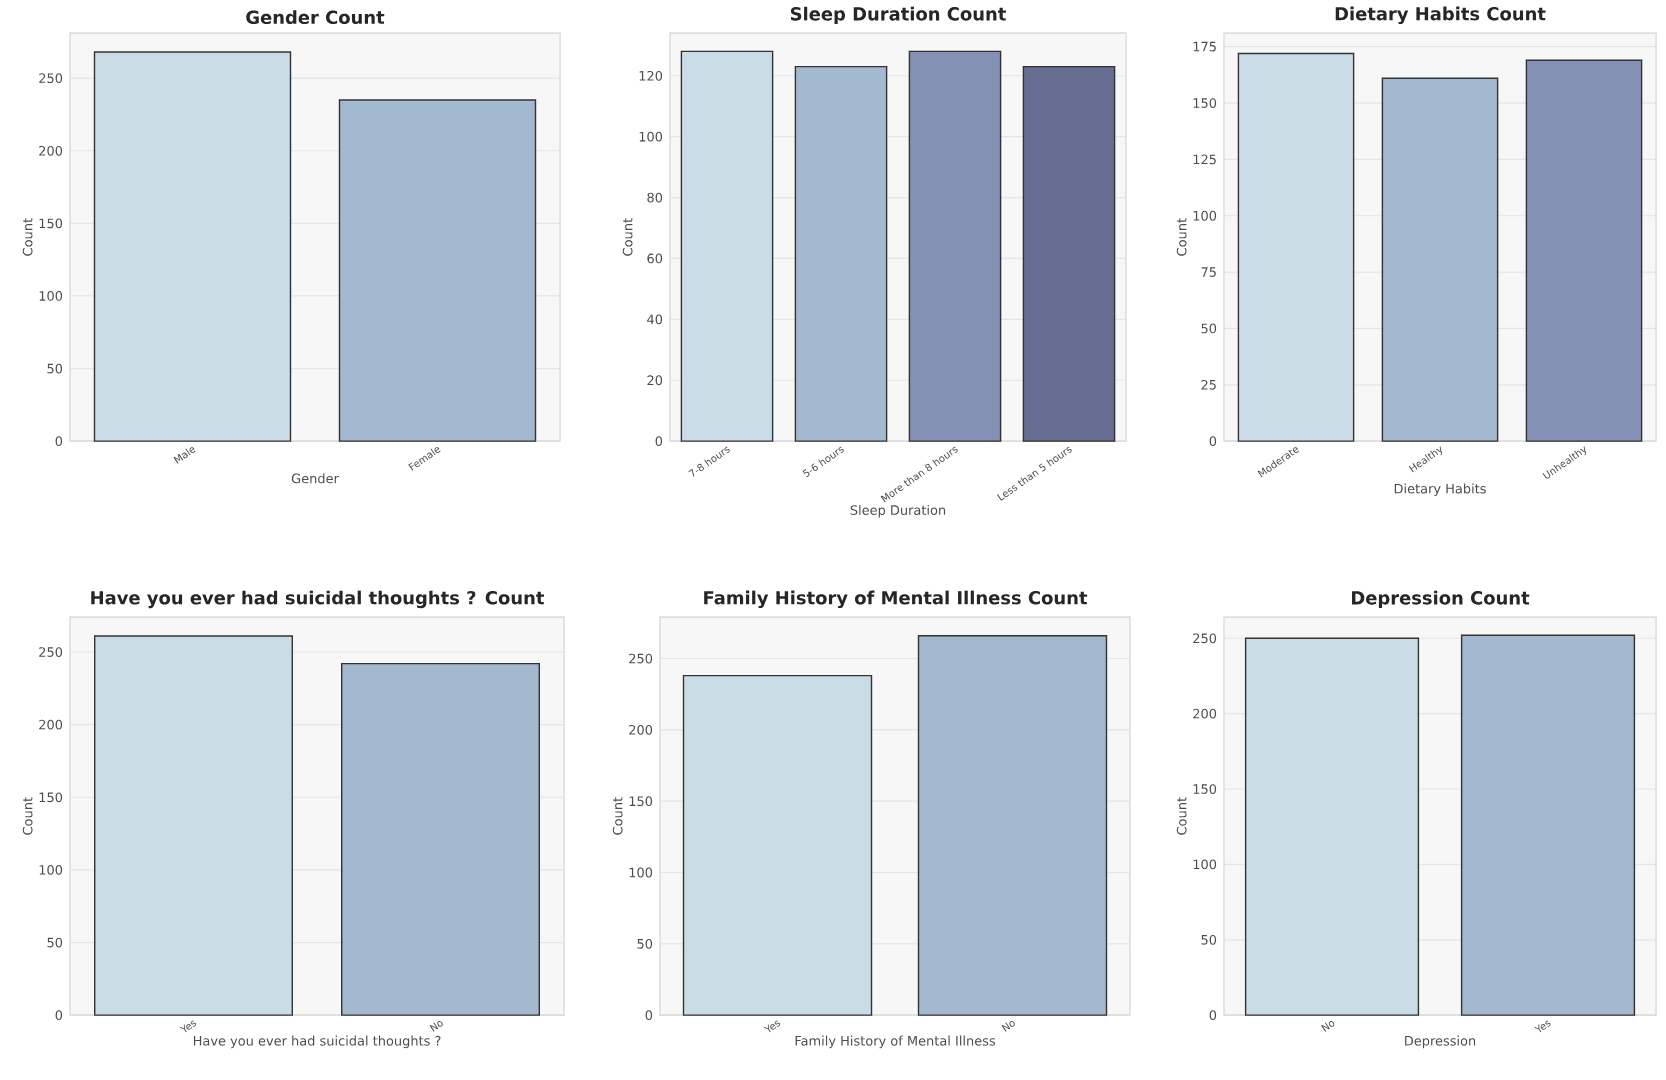 The image size is (1666, 1080). Describe the element at coordinates (898, 16) in the screenshot. I see `chart-title: Sleep Duration Count` at that location.